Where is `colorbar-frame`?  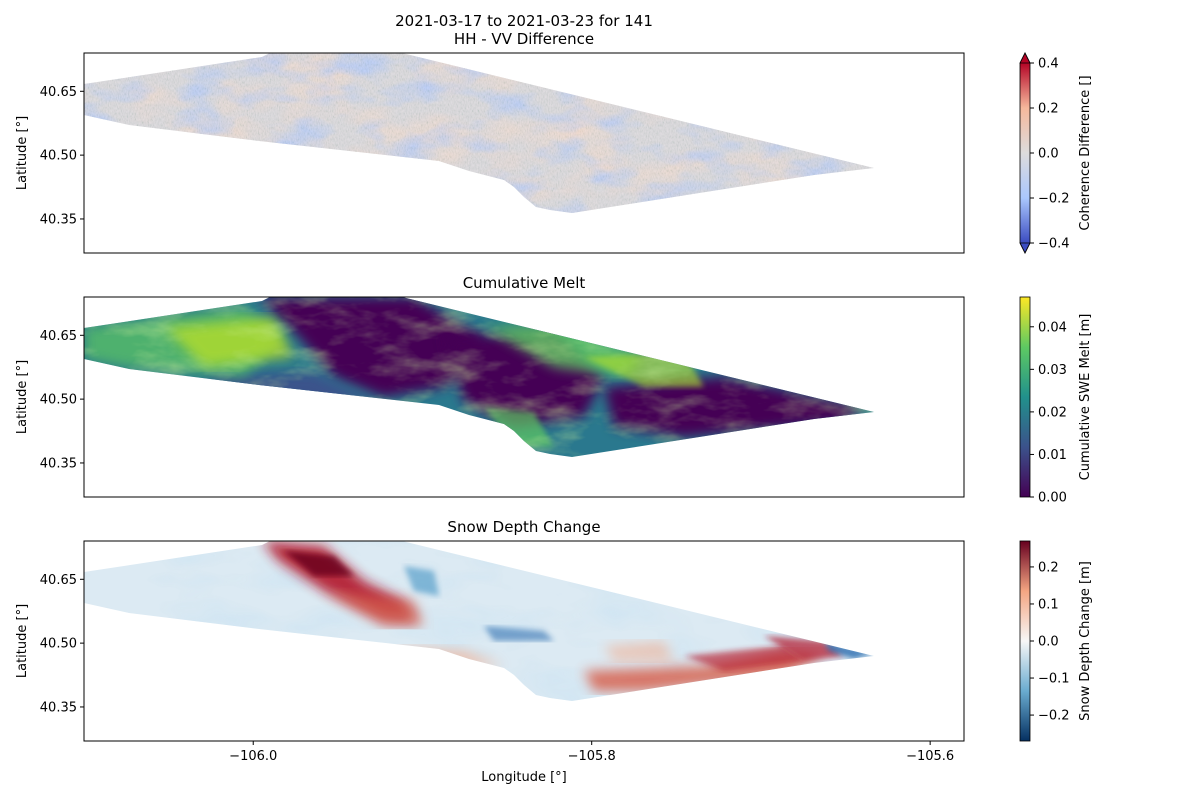
colorbar-frame is located at coordinates (1025, 397).